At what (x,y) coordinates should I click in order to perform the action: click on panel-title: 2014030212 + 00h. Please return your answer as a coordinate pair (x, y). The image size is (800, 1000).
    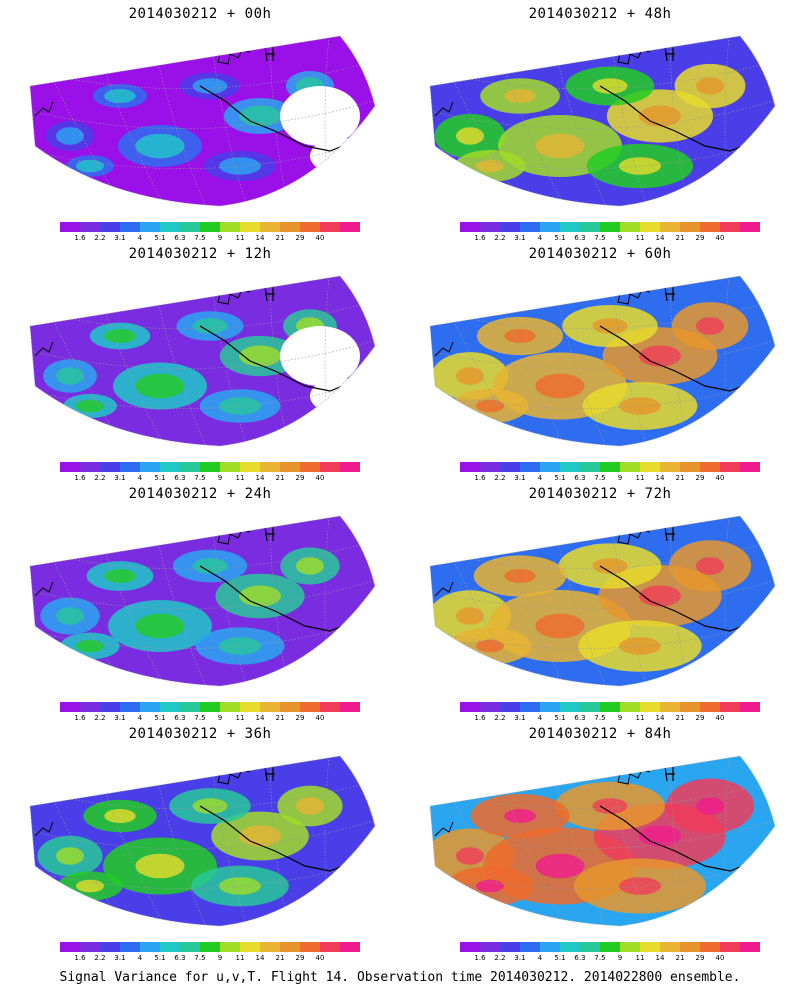
    Looking at the image, I should click on (200, 14).